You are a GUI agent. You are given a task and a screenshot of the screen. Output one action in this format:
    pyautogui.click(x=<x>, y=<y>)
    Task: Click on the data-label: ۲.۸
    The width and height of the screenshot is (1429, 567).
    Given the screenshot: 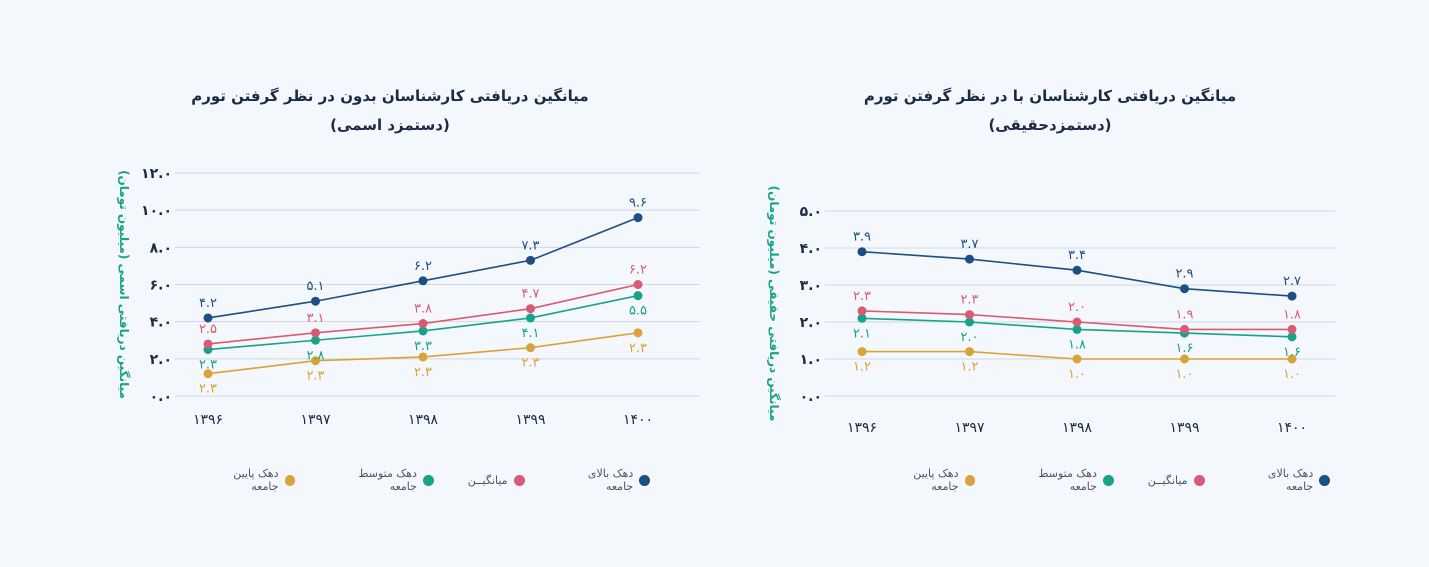 What is the action you would take?
    pyautogui.click(x=315, y=355)
    